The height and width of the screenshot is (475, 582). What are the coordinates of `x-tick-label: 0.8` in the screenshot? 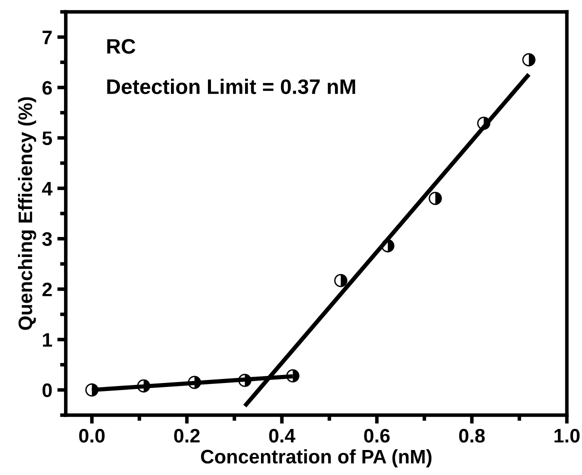 It's located at (472, 435).